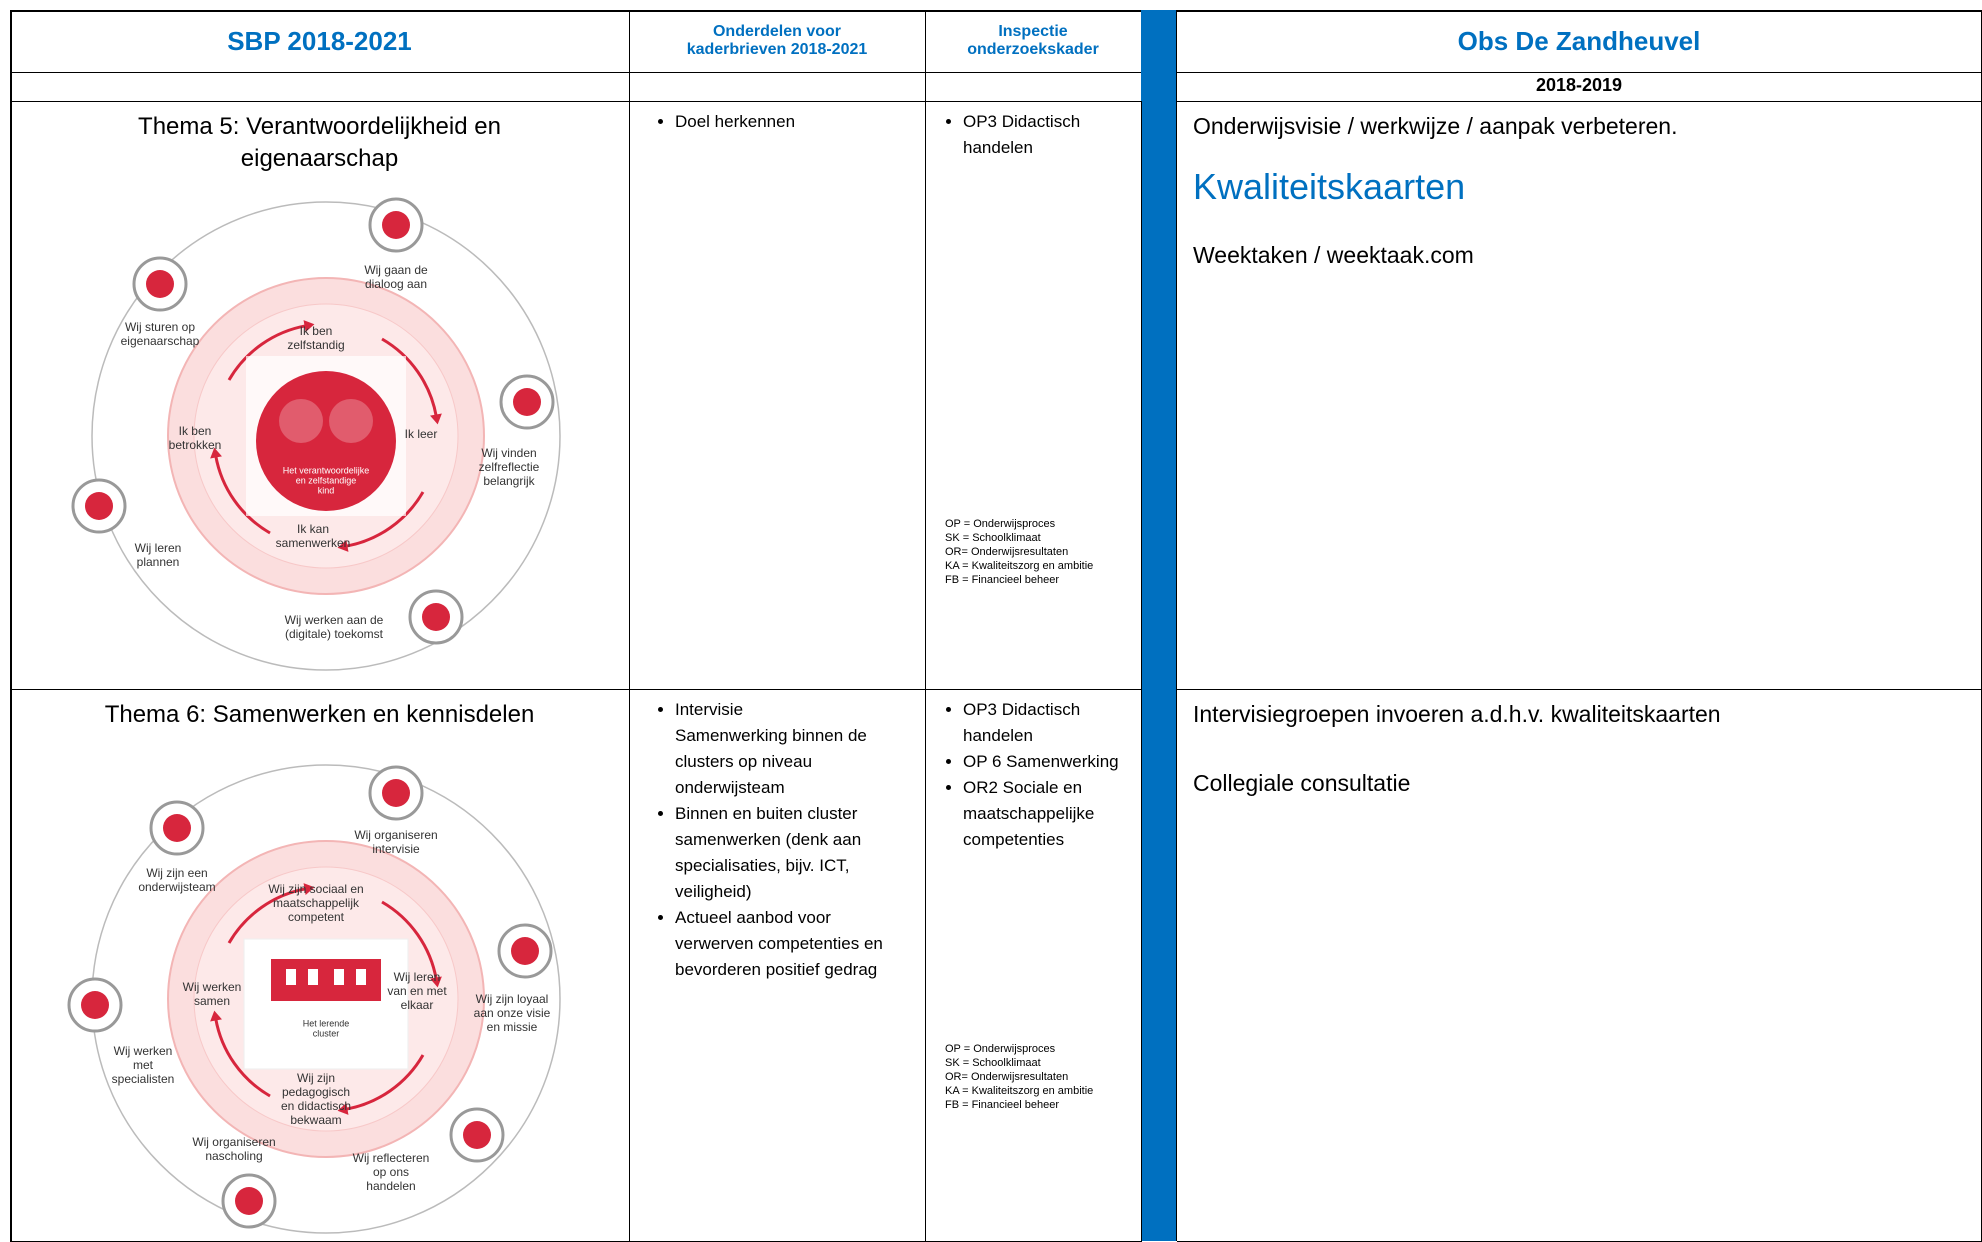 The height and width of the screenshot is (1242, 1982). Describe the element at coordinates (316, 917) in the screenshot. I see `inner-label: competent` at that location.